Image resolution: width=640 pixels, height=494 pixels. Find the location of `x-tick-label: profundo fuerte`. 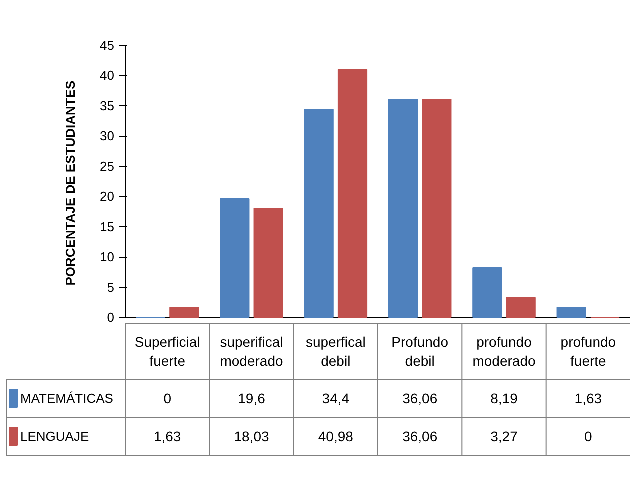

x-tick-label: profundo fuerte is located at coordinates (588, 352).